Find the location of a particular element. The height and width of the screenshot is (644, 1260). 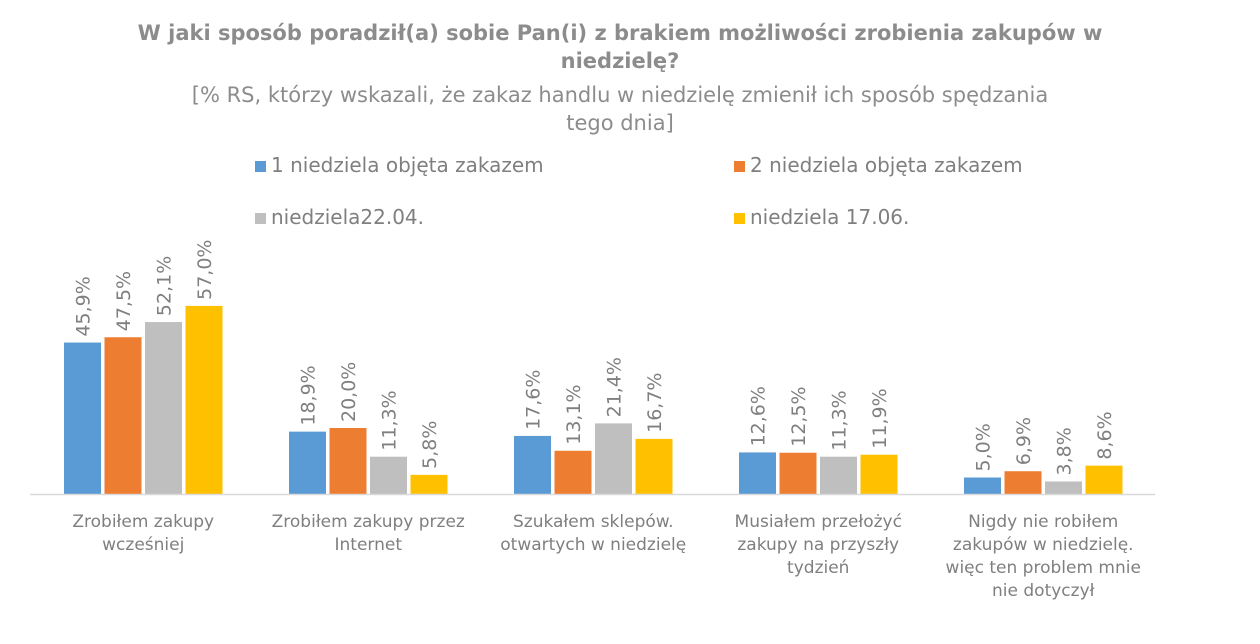

category-label: Internet is located at coordinates (368, 545).